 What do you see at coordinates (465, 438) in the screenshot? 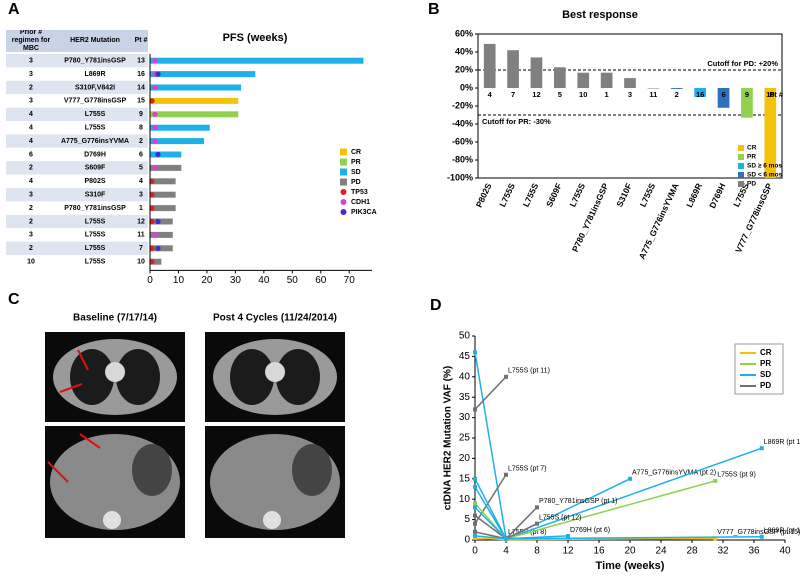
I see `y-tick-label: 25` at bounding box center [465, 438].